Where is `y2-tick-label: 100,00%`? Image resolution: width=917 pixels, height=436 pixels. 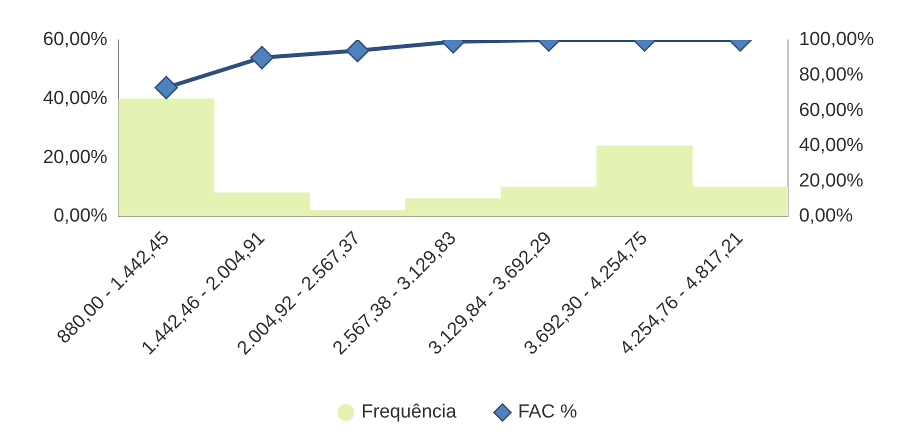 y2-tick-label: 100,00% is located at coordinates (836, 39).